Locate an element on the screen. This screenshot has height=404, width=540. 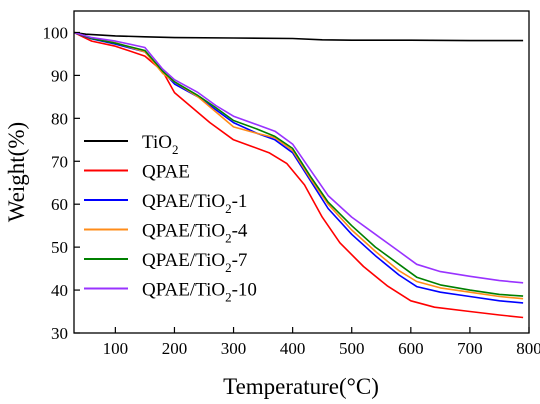
x-tick-label-1: 200 is located at coordinates (175, 348).